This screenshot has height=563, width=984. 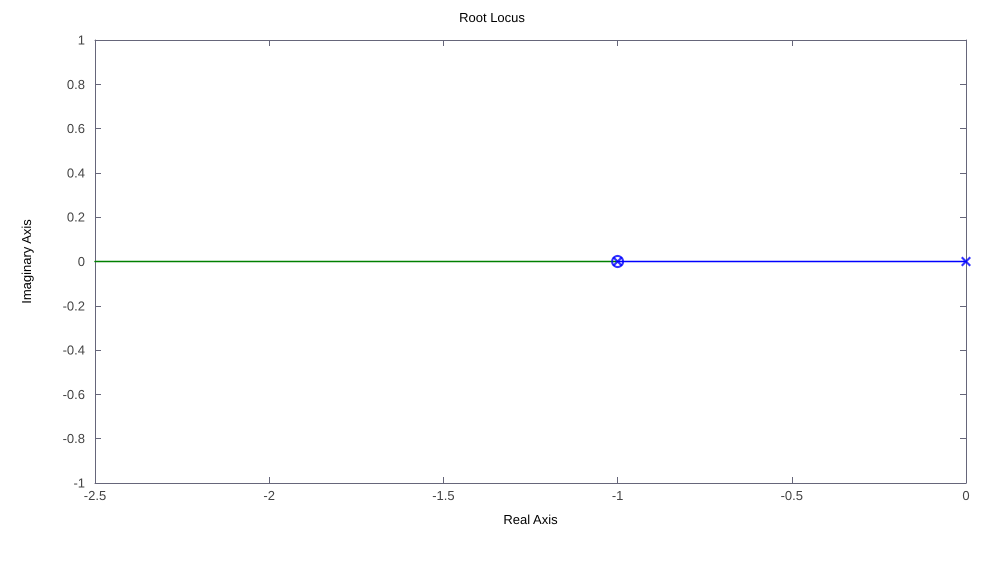 What do you see at coordinates (966, 495) in the screenshot?
I see `x-tick-label: 0` at bounding box center [966, 495].